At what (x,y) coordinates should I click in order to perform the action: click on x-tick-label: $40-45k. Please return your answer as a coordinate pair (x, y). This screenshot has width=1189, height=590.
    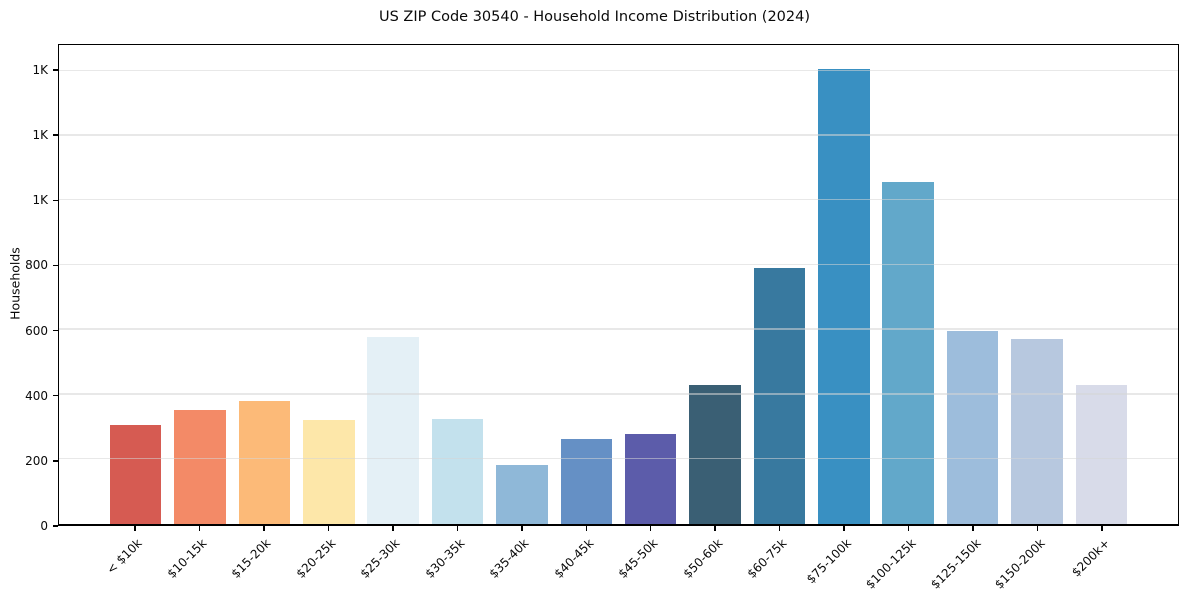
    Looking at the image, I should click on (574, 558).